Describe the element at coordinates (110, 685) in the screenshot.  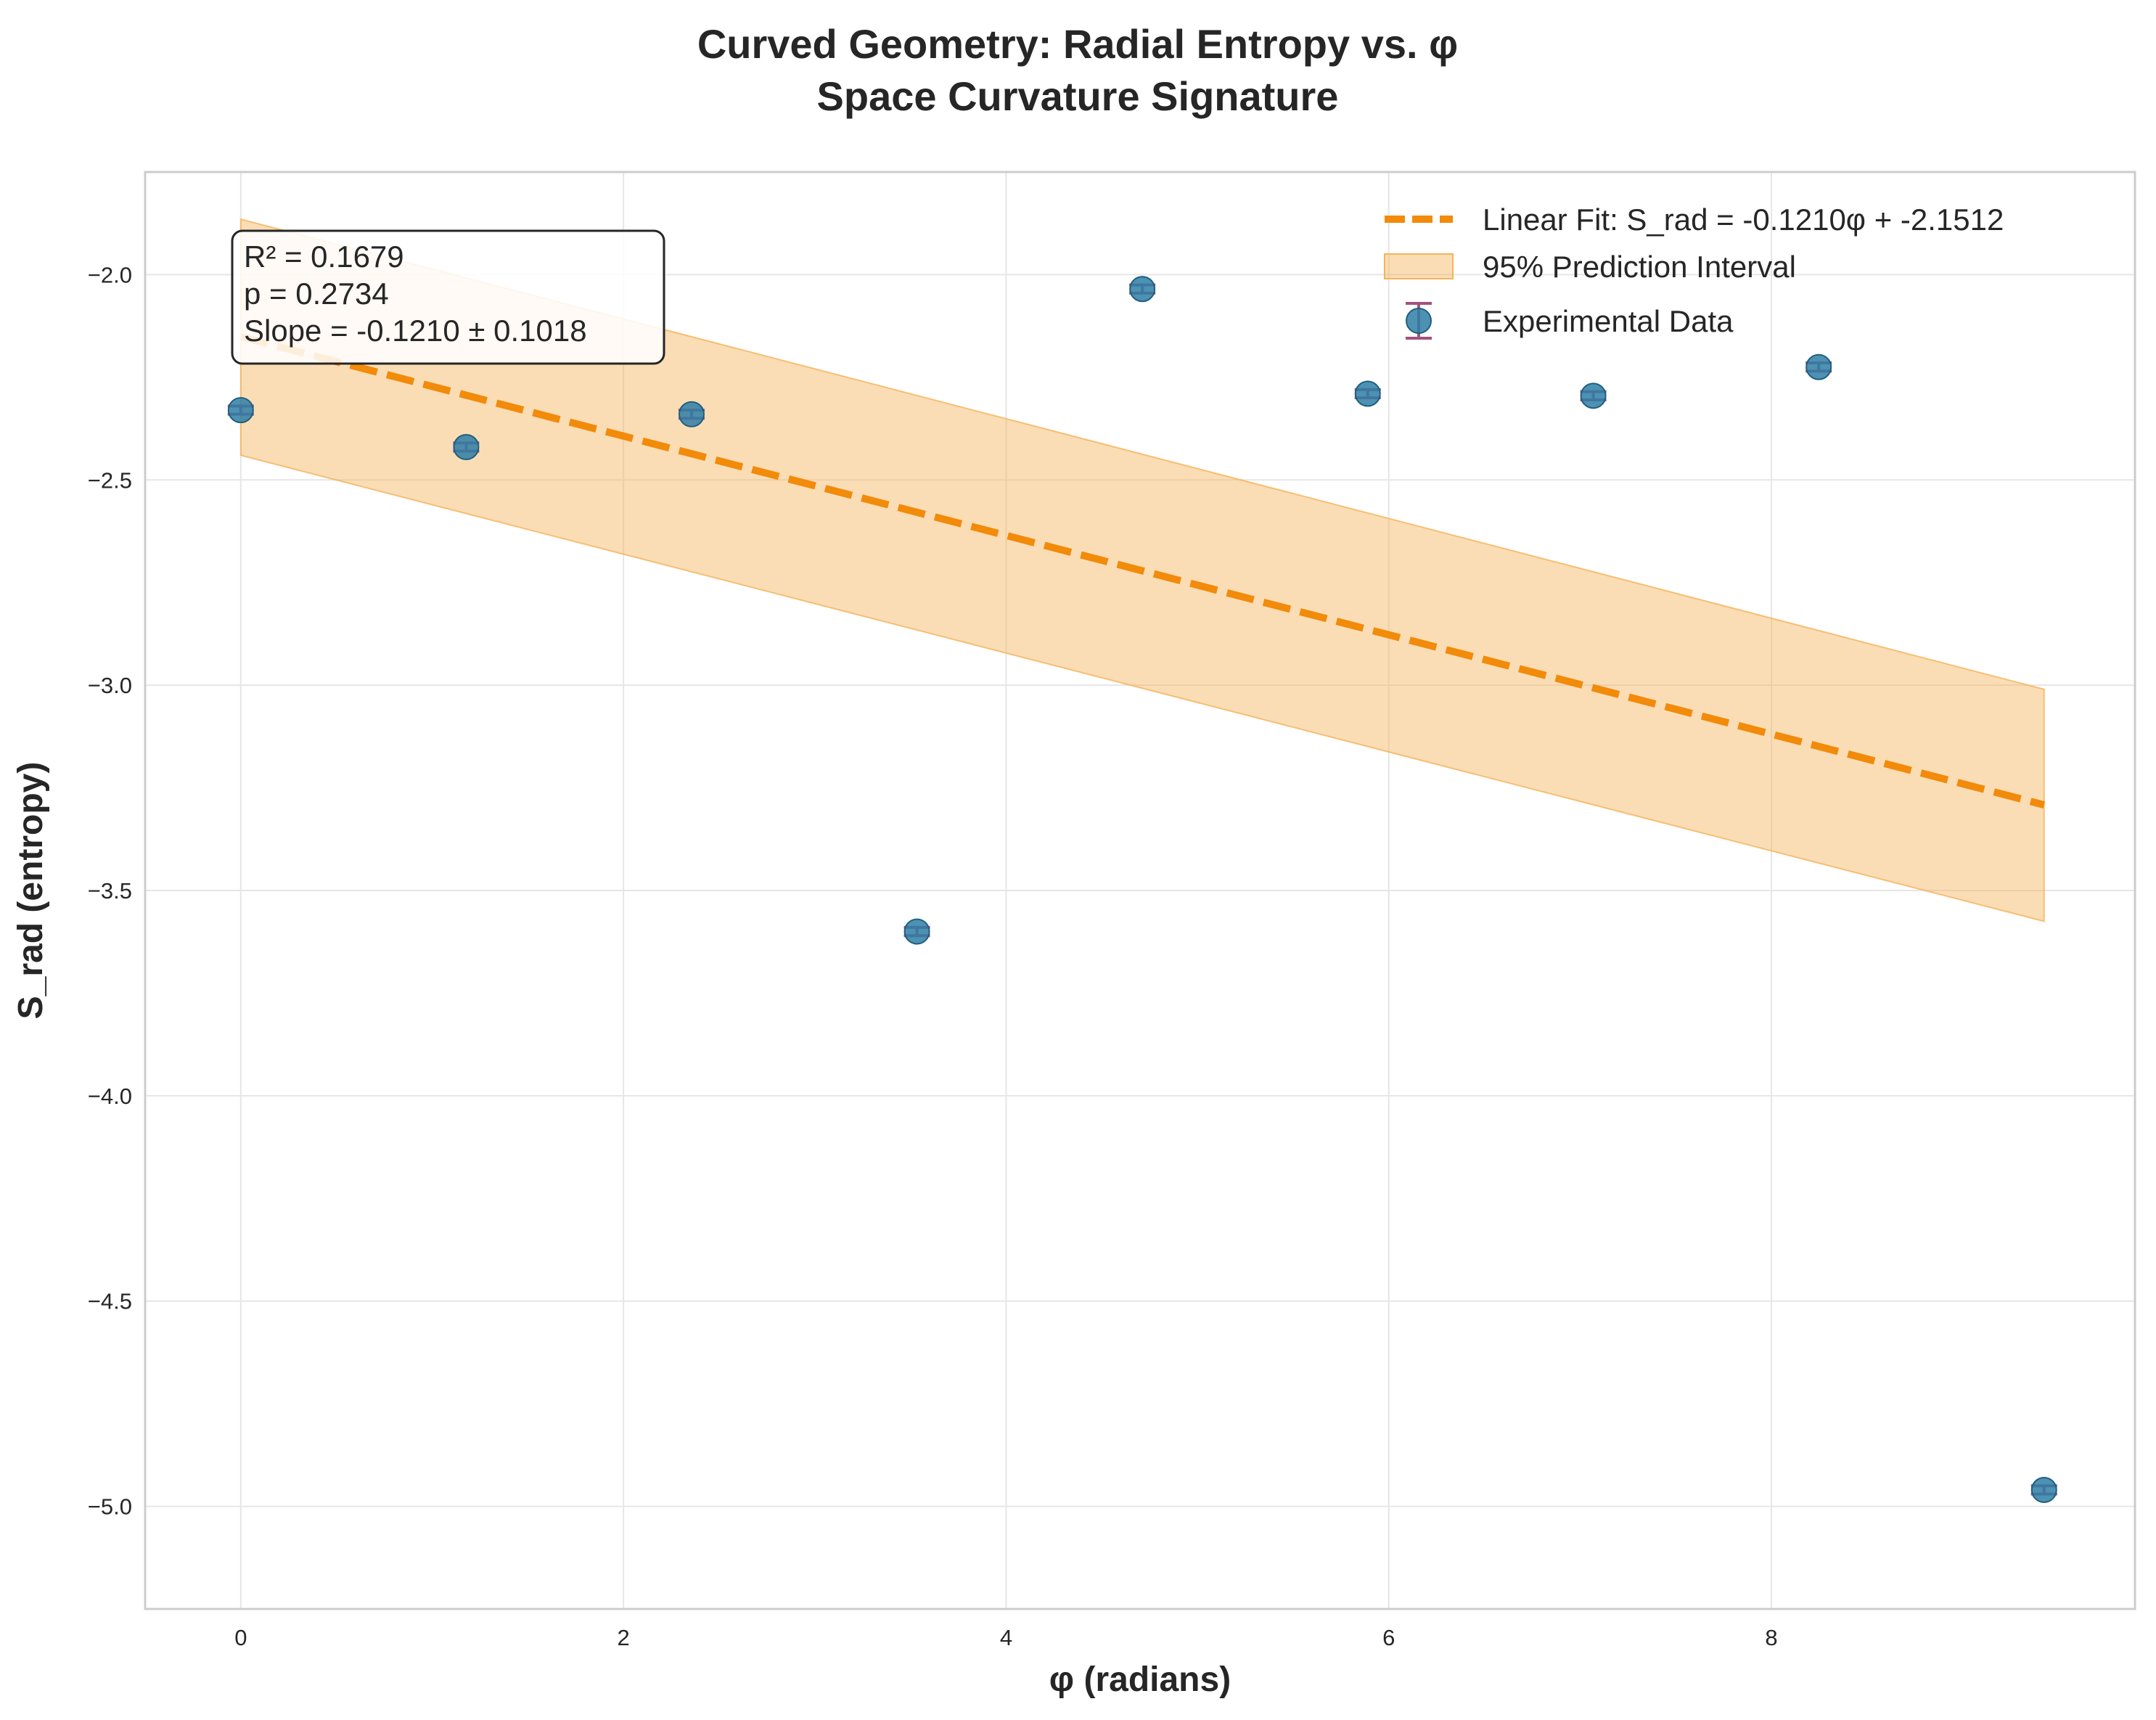
I see `y-tick-label: −3.0` at that location.